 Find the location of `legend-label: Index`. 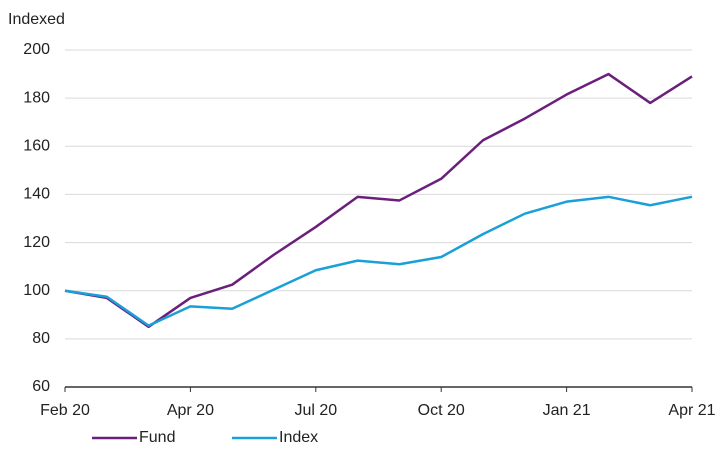

legend-label: Index is located at coordinates (298, 437).